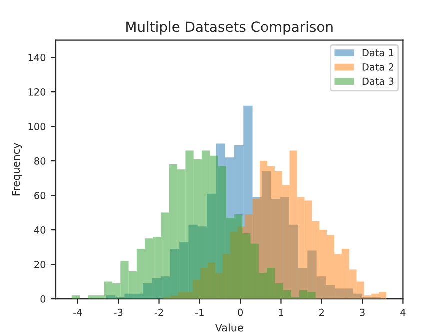 This screenshot has width=448, height=336. Describe the element at coordinates (378, 67) in the screenshot. I see `legend-label: Data 2` at that location.